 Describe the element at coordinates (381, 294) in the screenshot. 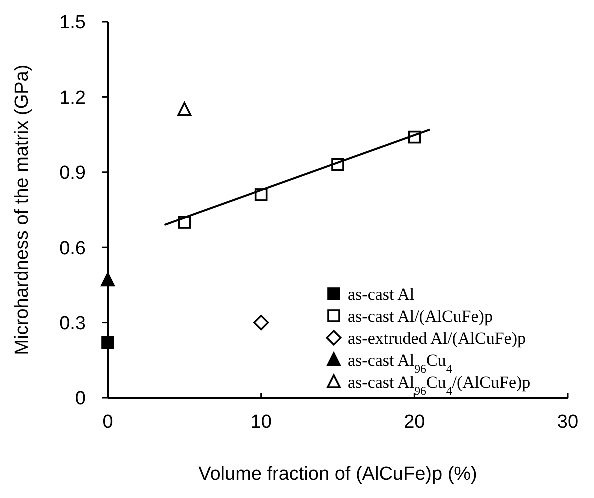

I see `legend-label: as-cast Al` at that location.